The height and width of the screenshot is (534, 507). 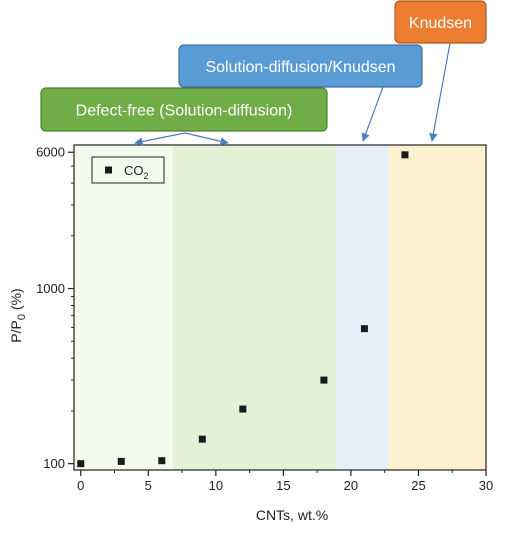 What do you see at coordinates (22, 317) in the screenshot?
I see `y-axis-label-subscript: 0` at bounding box center [22, 317].